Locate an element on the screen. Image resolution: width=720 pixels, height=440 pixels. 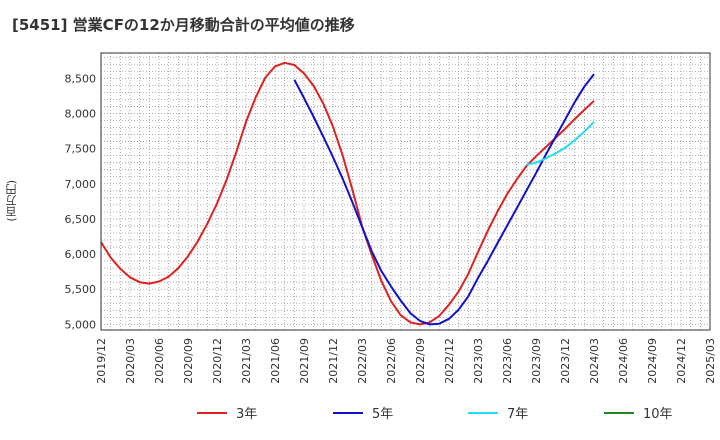
y-tick-label: 7,500 is located at coordinates (81, 149).